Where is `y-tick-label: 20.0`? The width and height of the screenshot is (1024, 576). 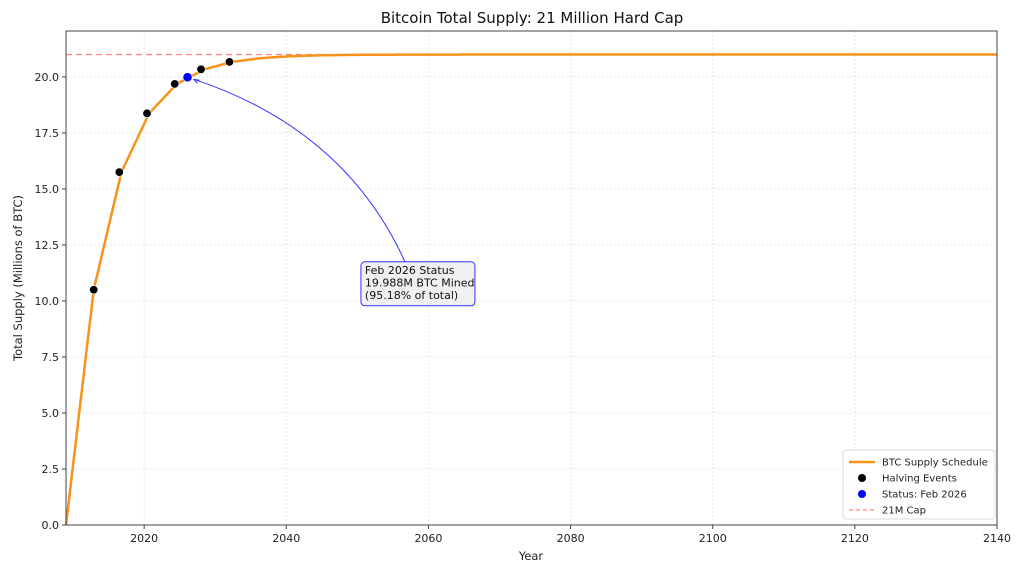
y-tick-label: 20.0 is located at coordinates (47, 77).